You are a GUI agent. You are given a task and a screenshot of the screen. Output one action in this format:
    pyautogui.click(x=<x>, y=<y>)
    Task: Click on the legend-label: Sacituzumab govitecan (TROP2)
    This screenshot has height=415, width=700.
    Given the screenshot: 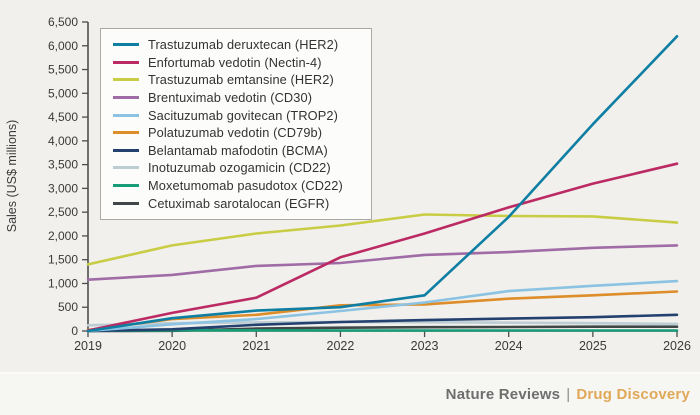 What is the action you would take?
    pyautogui.click(x=243, y=115)
    